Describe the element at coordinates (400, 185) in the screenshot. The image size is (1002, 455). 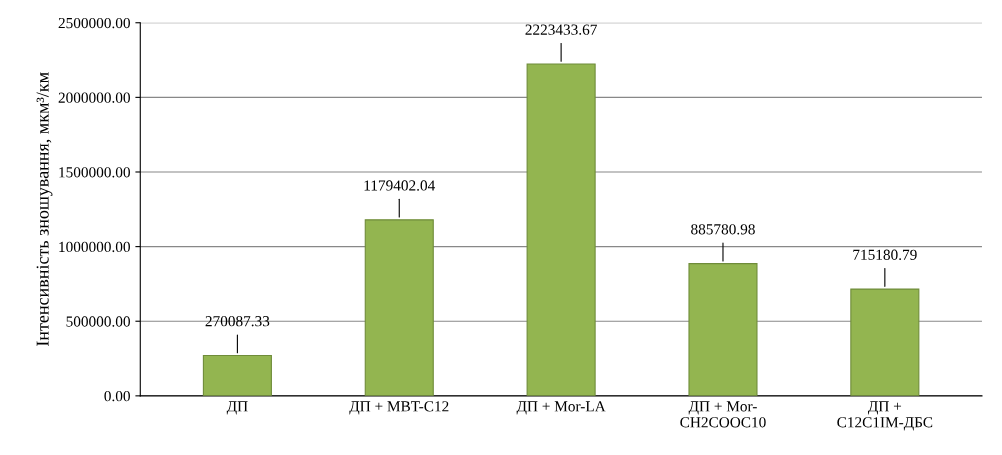
I see `data-label: 1179402.04` at that location.